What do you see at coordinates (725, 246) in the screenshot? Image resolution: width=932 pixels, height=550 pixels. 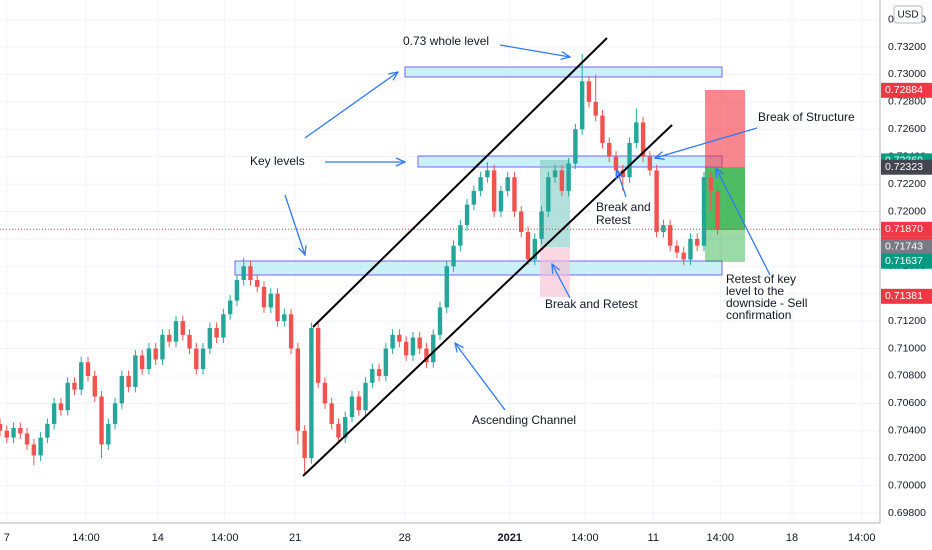 I see `target-zone` at bounding box center [725, 246].